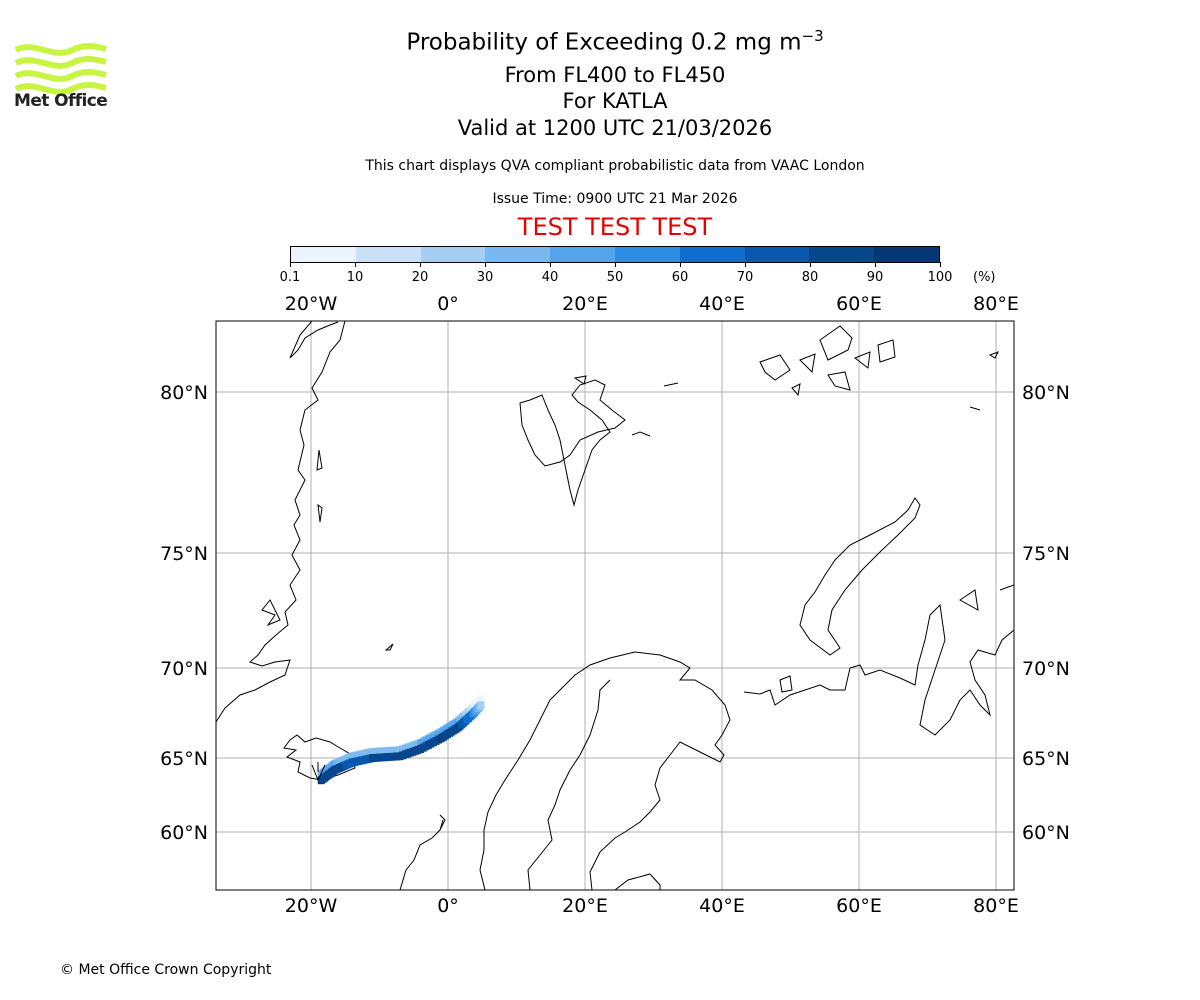 The image size is (1200, 1000). I want to click on colorbar-label: 90, so click(875, 277).